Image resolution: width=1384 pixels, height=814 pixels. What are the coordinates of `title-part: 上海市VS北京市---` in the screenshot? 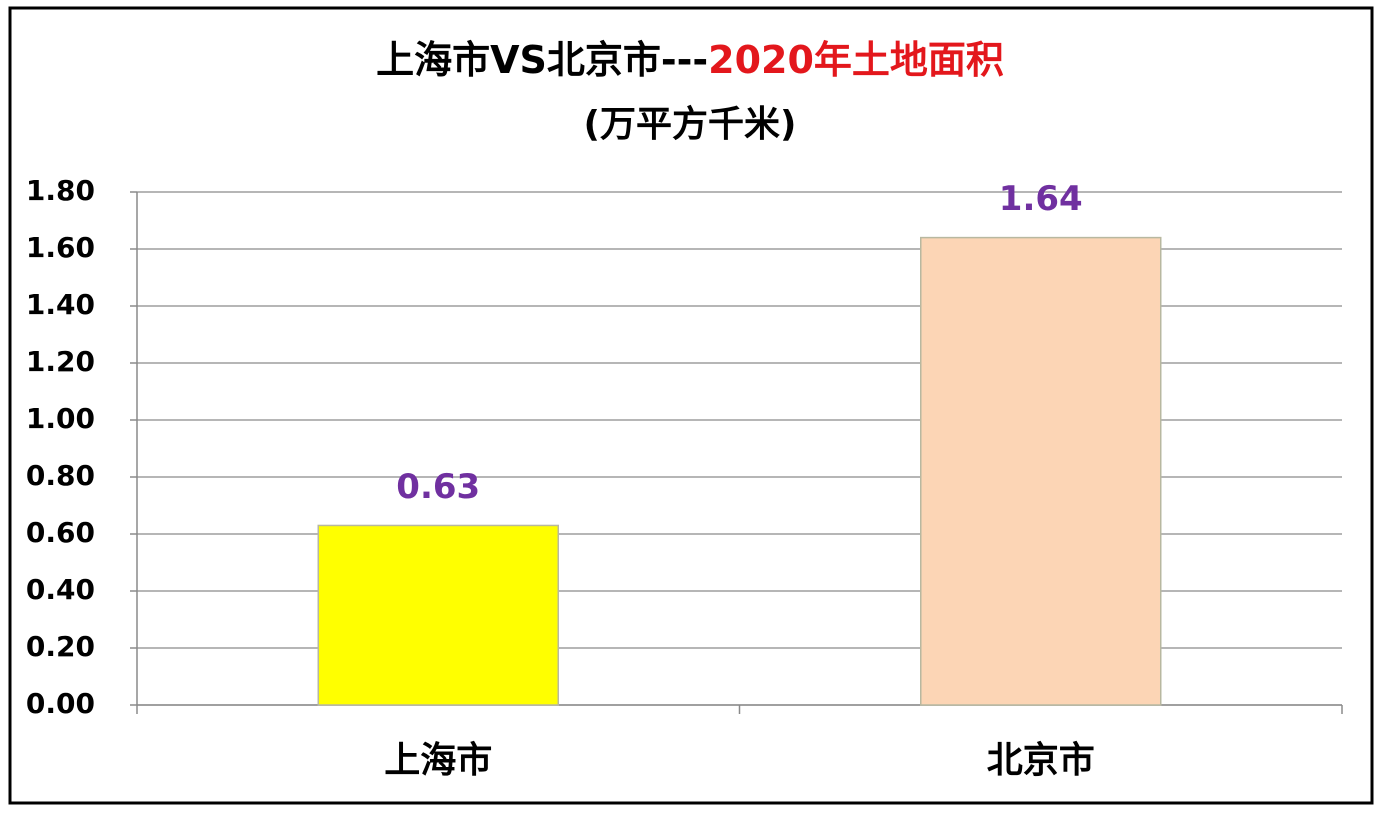 It's located at (542, 60).